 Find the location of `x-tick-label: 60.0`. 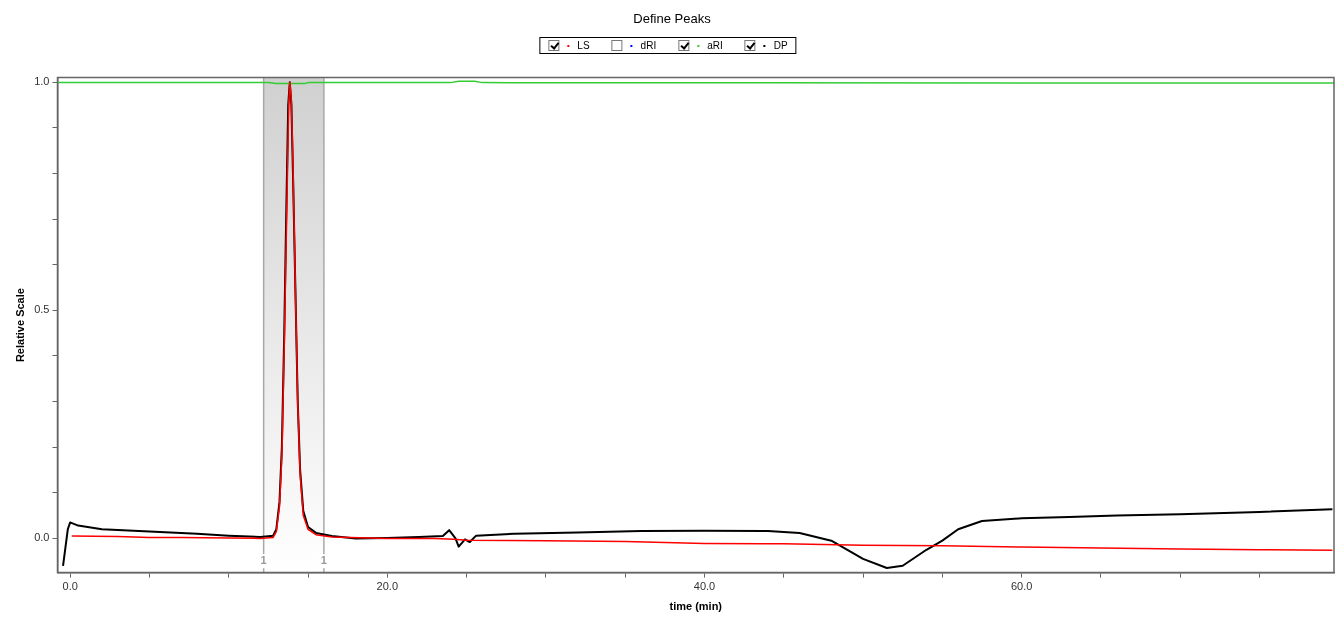

x-tick-label: 60.0 is located at coordinates (1021, 586).